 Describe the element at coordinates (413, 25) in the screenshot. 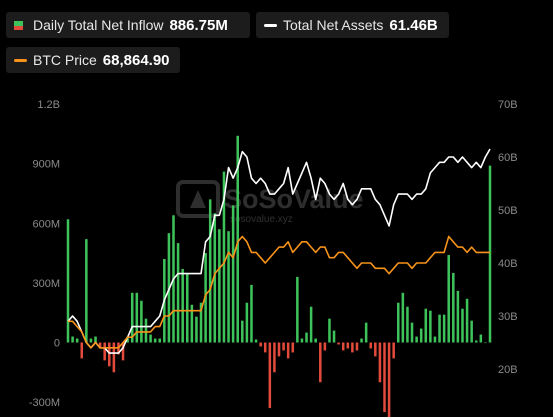

I see `legend-assets-value: 61.46B` at that location.